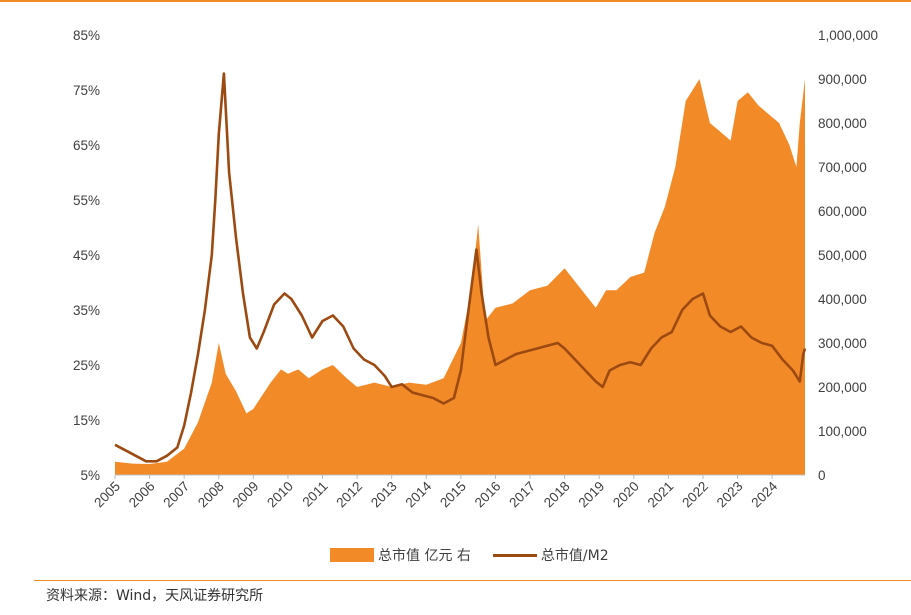  Describe the element at coordinates (86, 35) in the screenshot. I see `left-tick-label: 85%` at that location.